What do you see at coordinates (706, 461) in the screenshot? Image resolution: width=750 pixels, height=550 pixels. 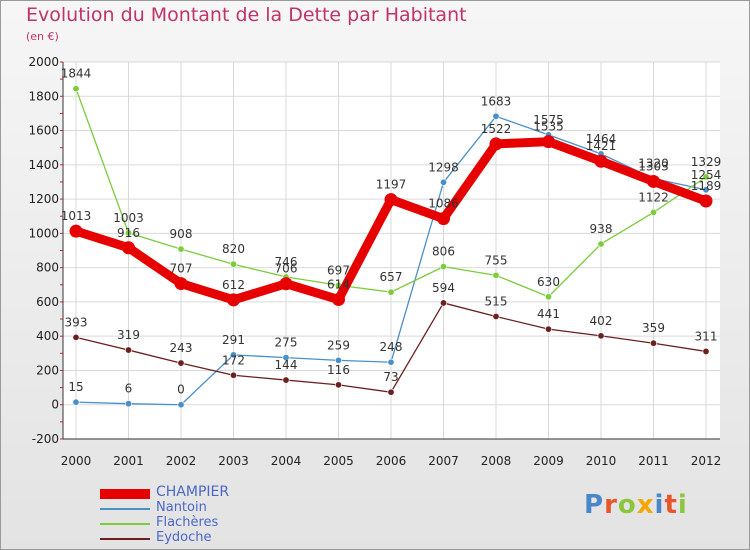 I see `x-tick-label: 2012` at bounding box center [706, 461].